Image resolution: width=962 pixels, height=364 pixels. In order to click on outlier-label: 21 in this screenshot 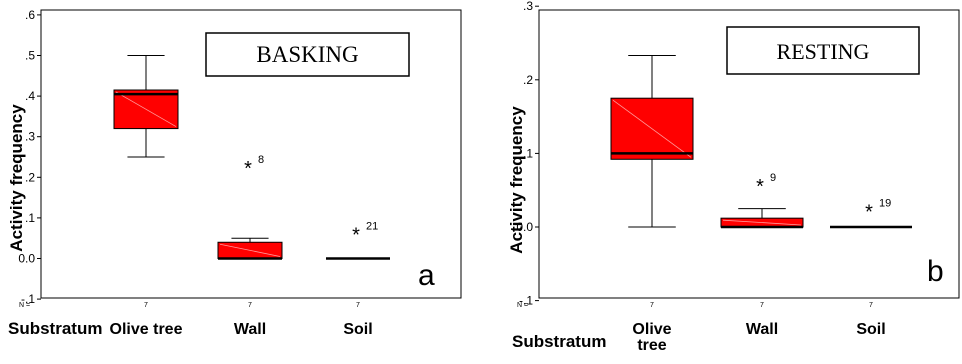, I will do `click(372, 226)`.